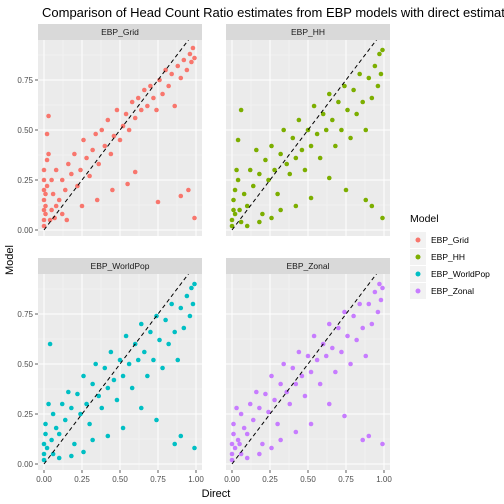 The width and height of the screenshot is (504, 504). Describe the element at coordinates (439, 240) in the screenshot. I see `legend-item: EBP_Grid` at that location.